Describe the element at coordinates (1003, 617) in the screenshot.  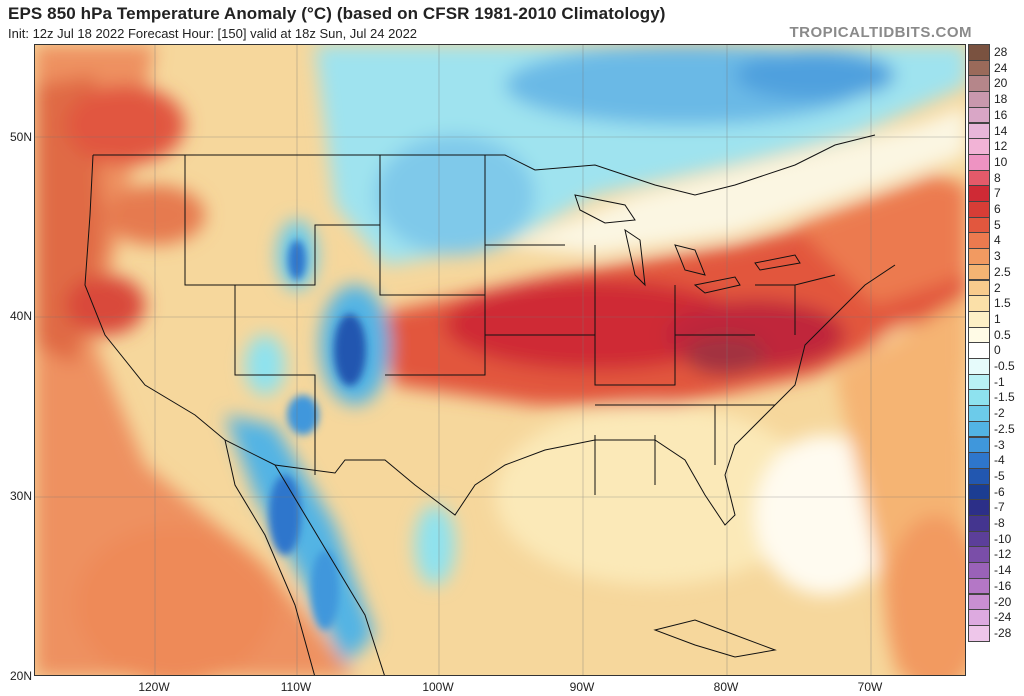
I see `colorbar-label: -24` at that location.